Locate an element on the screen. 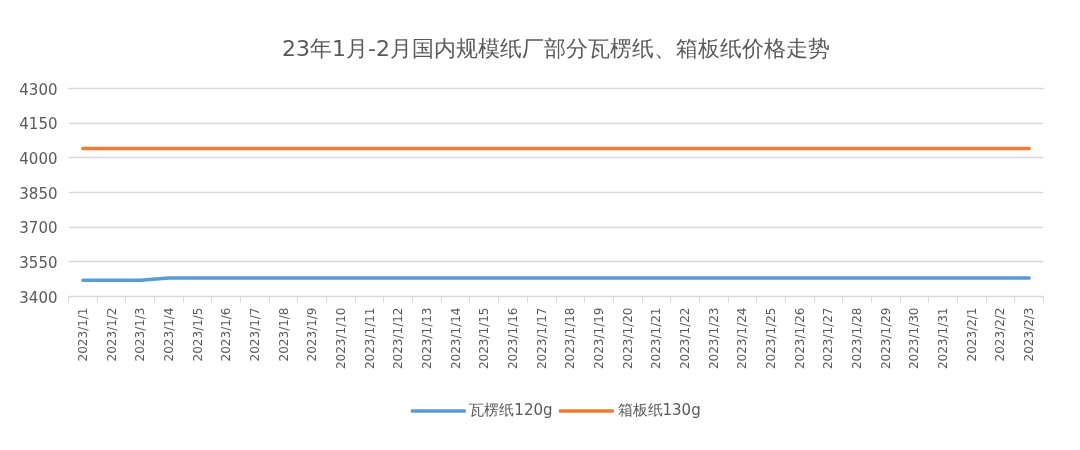 Image resolution: width=1080 pixels, height=450 pixels. x-tick-label: 2023/1/29 is located at coordinates (885, 338).